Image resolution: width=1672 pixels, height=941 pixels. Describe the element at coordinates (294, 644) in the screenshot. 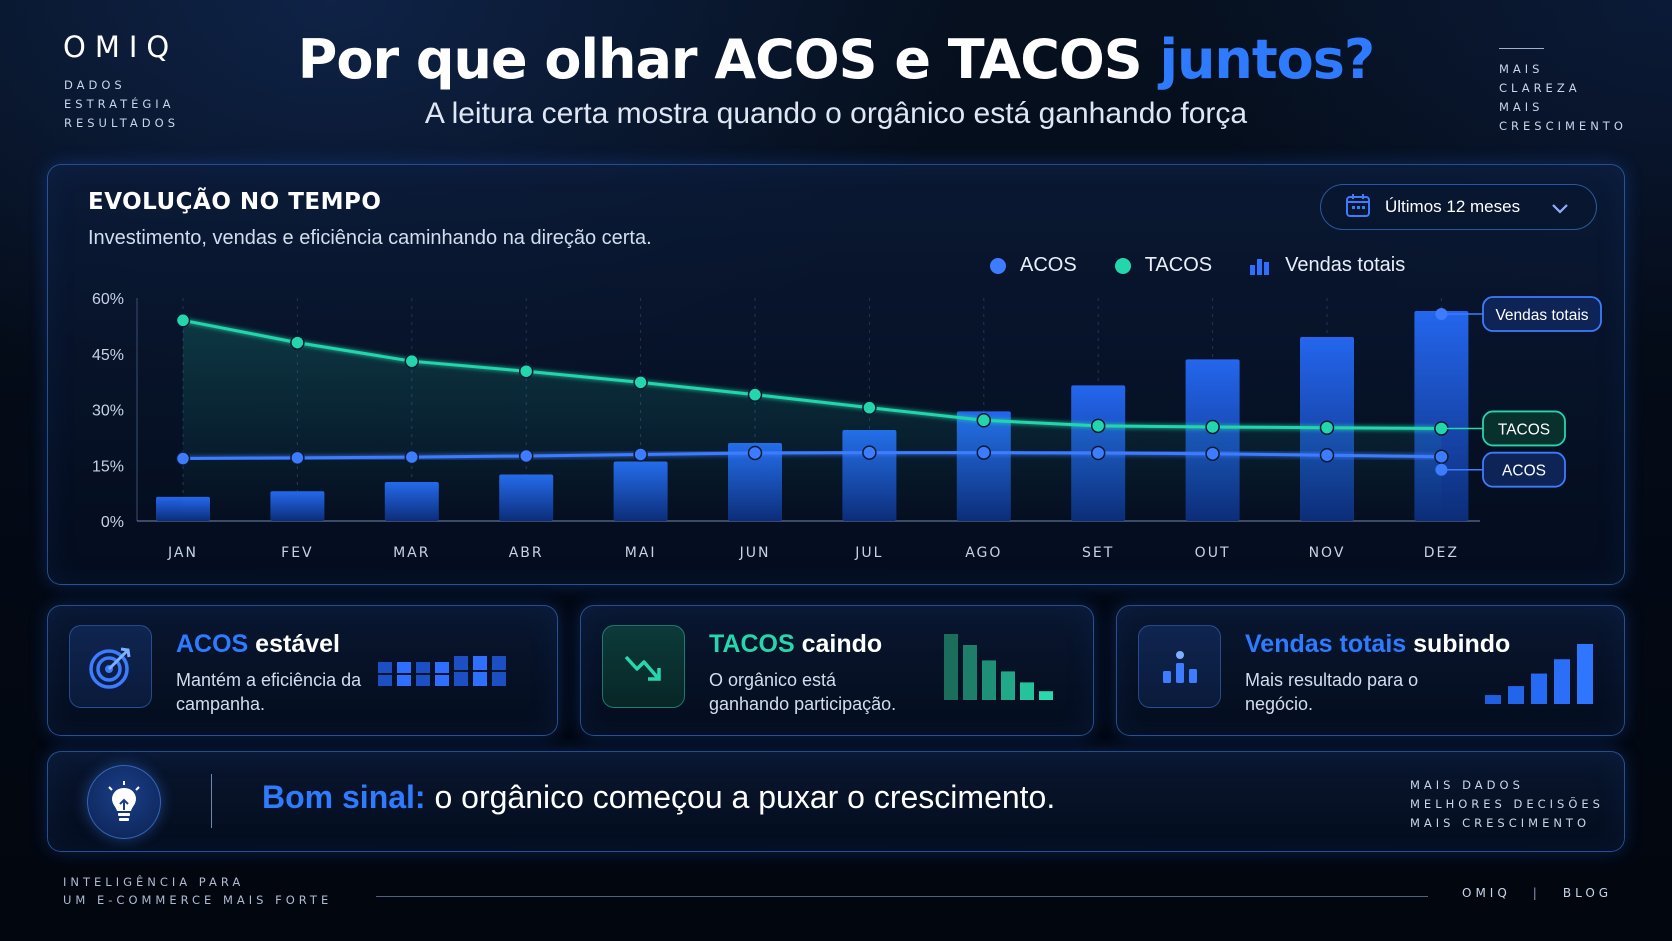

I see `card-acos-title-rest: estável` at that location.